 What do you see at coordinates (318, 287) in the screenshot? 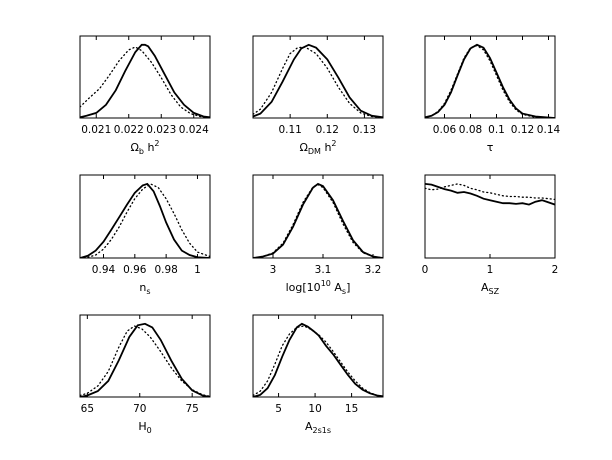
I see `x-axis-label: log[1010 As]` at bounding box center [318, 287].